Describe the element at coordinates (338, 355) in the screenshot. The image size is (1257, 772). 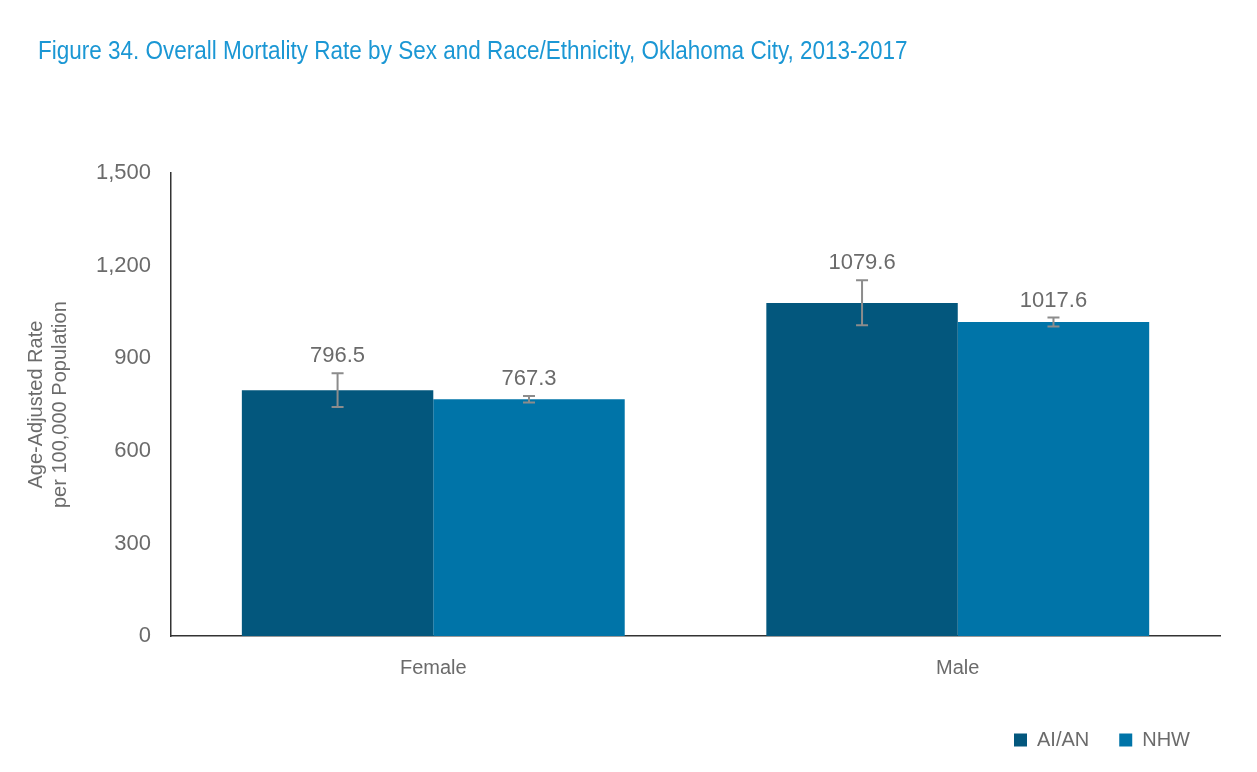
I see `data-label: 796.5` at that location.